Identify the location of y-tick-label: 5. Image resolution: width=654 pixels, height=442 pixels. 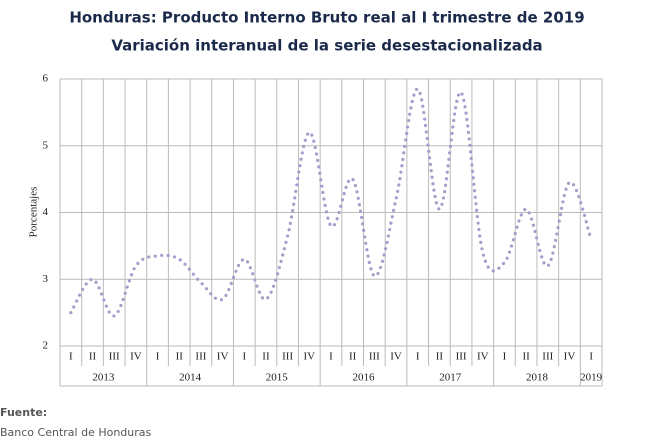
(46, 145).